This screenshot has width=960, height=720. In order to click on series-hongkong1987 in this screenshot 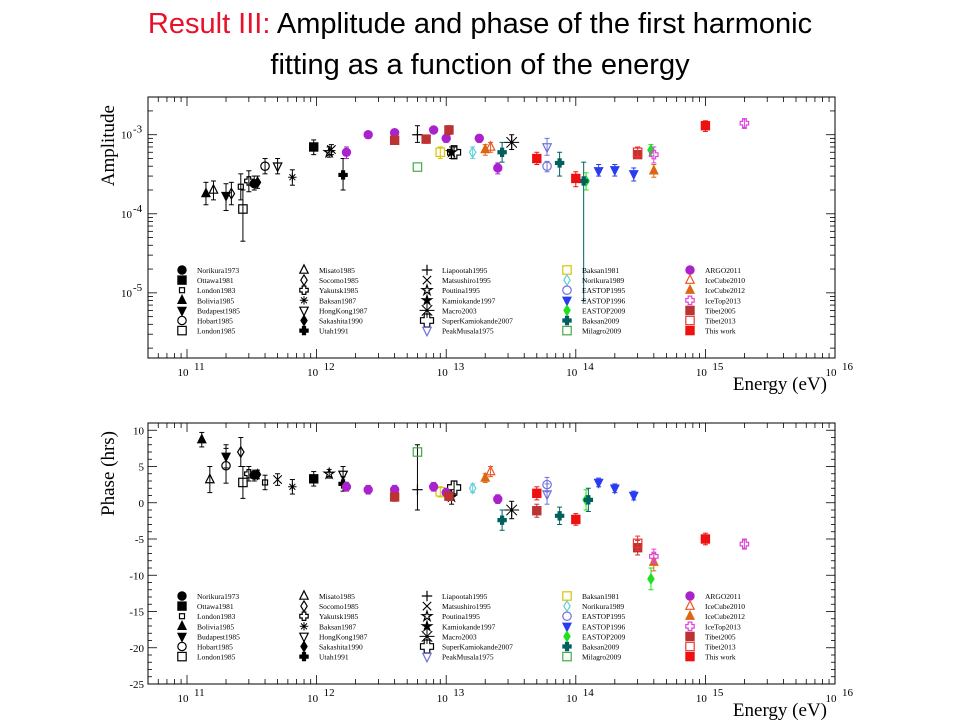, I will do `click(277, 166)`.